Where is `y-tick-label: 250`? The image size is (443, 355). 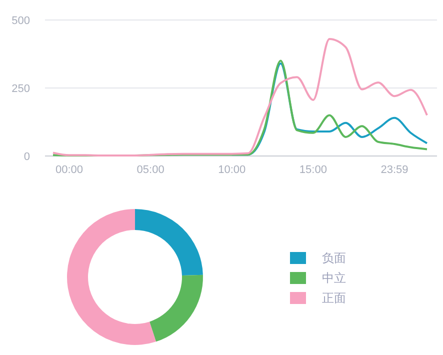 y-tick-label: 250 is located at coordinates (21, 88).